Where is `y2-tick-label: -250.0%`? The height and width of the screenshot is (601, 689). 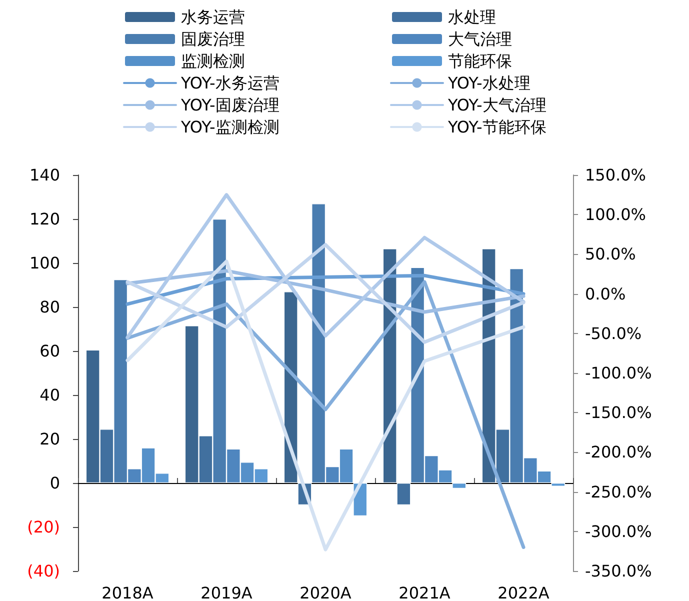 y2-tick-label: -250.0% is located at coordinates (618, 492).